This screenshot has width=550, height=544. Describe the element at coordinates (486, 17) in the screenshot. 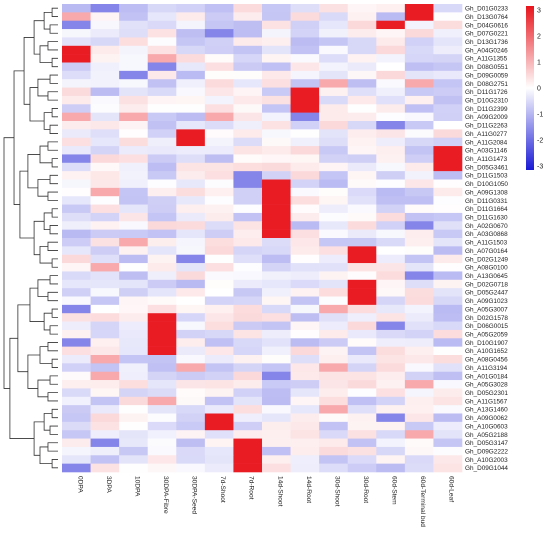

I see `row-label: Gh_D13G0764` at that location.